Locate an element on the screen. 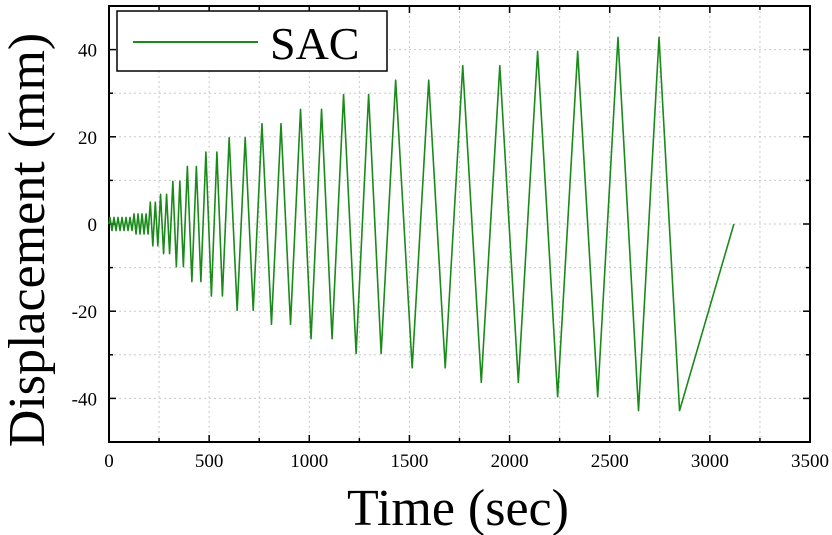 The image size is (832, 535). y-axis-title: Displacement (mm) is located at coordinates (28, 240).